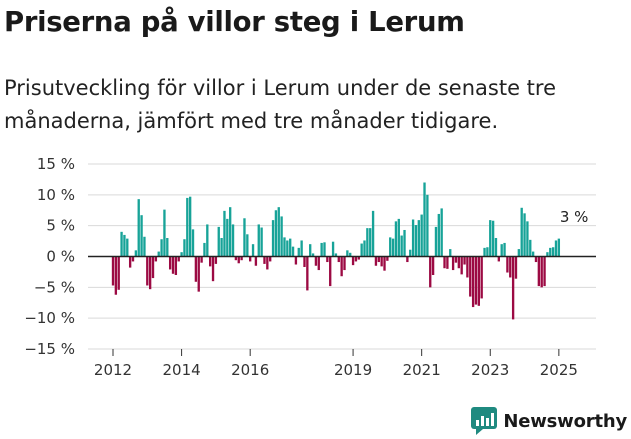 The width and height of the screenshot is (631, 439). What do you see at coordinates (60, 257) in the screenshot?
I see `y-tick-label: 0 %` at bounding box center [60, 257].